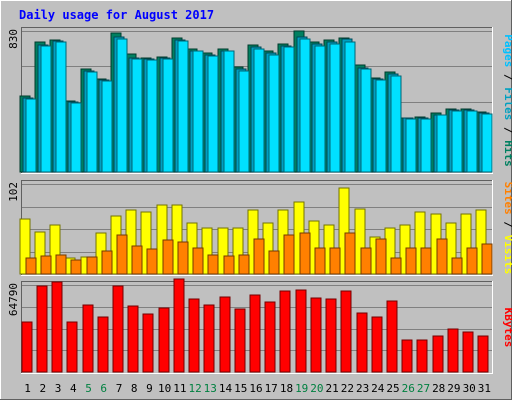 Image resolution: width=512 pixels, height=400 pixels. Describe the element at coordinates (392, 388) in the screenshot. I see `x-tick-label-25: 25` at that location.